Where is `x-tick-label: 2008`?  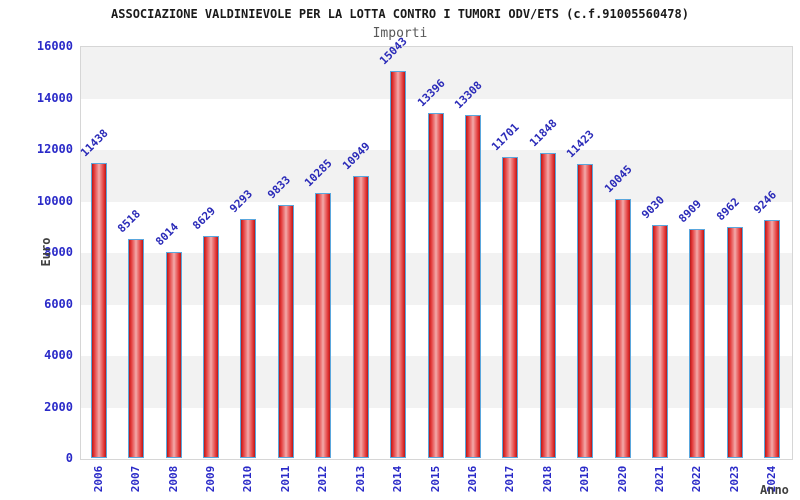
x-tick-label: 2008 is located at coordinates (173, 479).